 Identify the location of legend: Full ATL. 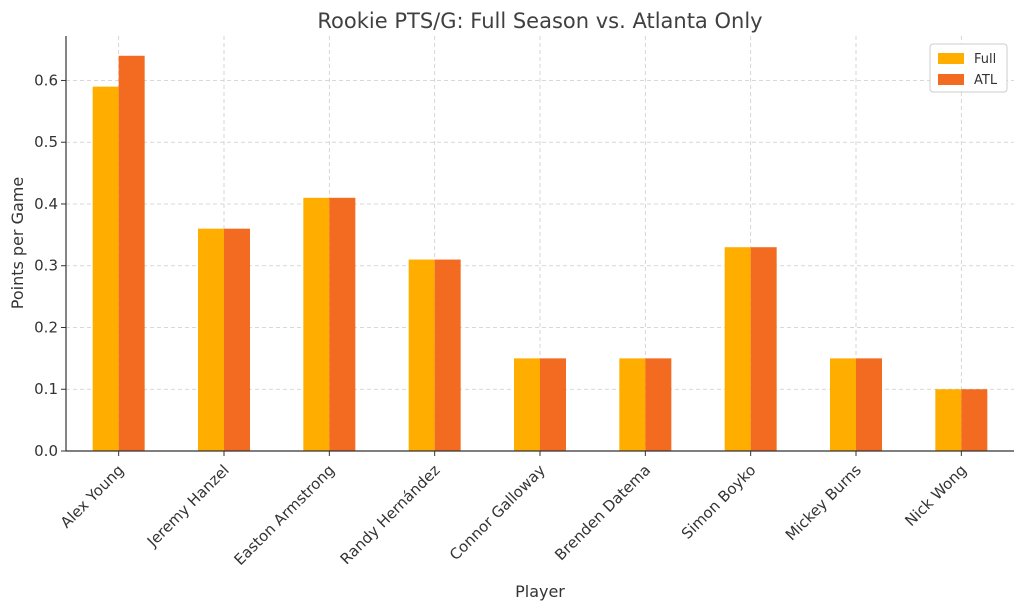
(968, 68).